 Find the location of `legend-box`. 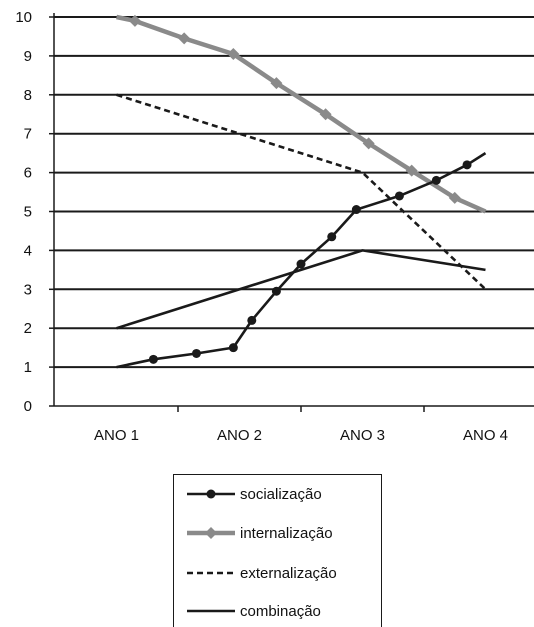

legend-box is located at coordinates (277, 550).